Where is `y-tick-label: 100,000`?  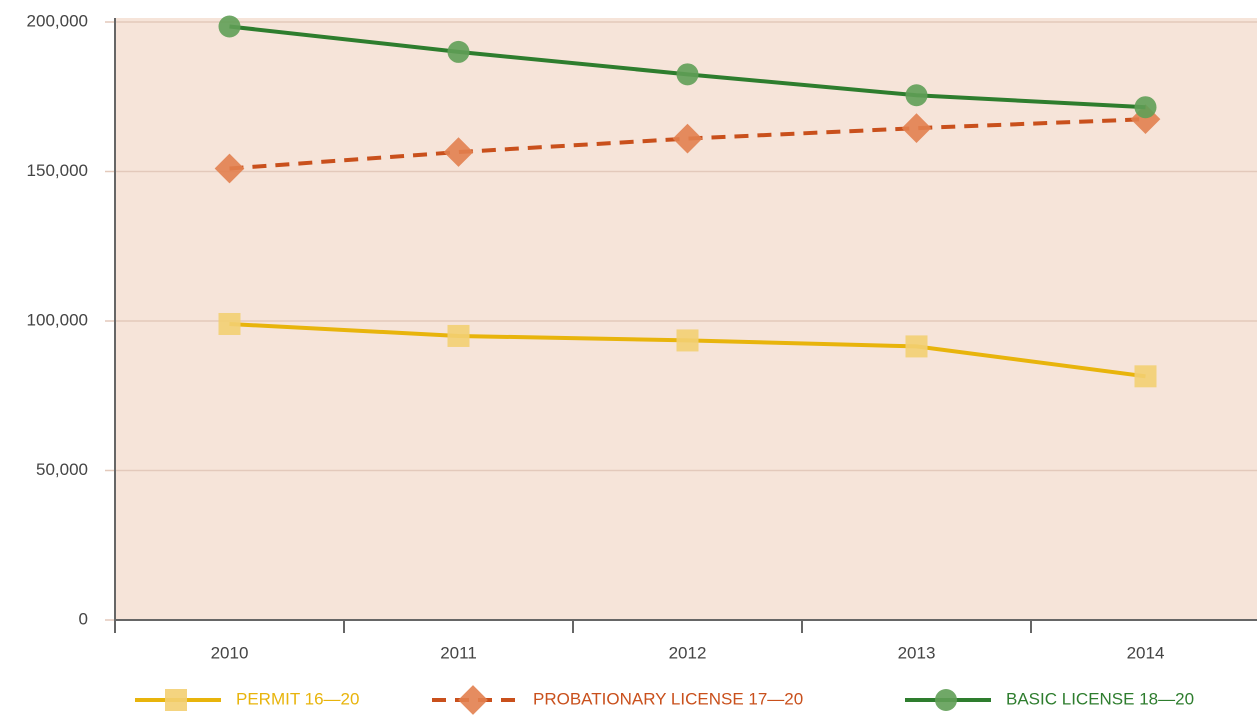 y-tick-label: 100,000 is located at coordinates (57, 319).